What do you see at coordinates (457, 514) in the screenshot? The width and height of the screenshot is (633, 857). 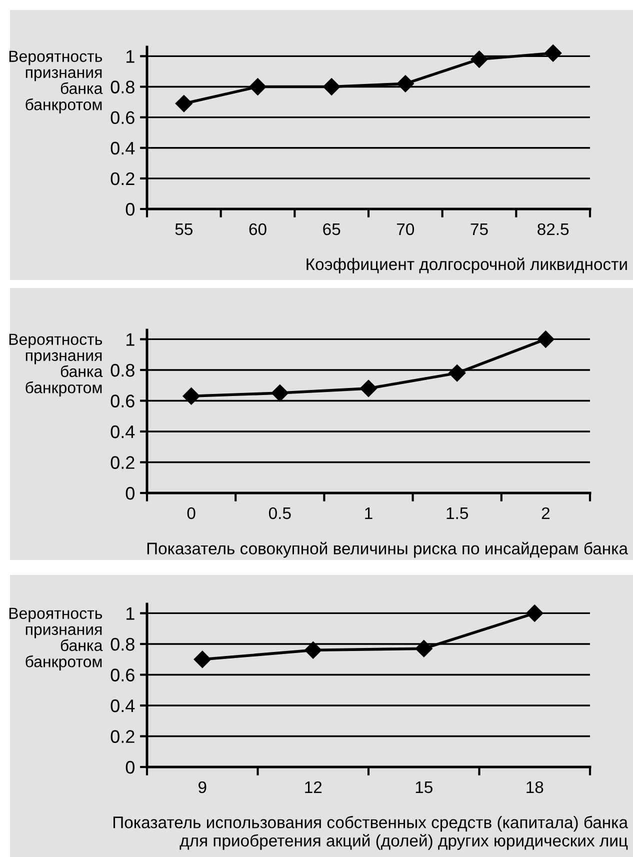 I see `x-tick-label: 1.5` at bounding box center [457, 514].